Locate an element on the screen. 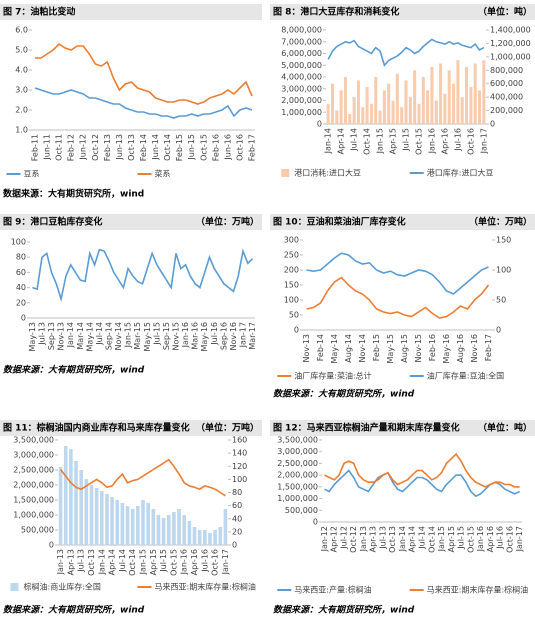 This screenshot has height=626, width=535. legend-label: 棕榈油:商业库存:全国 is located at coordinates (62, 587).